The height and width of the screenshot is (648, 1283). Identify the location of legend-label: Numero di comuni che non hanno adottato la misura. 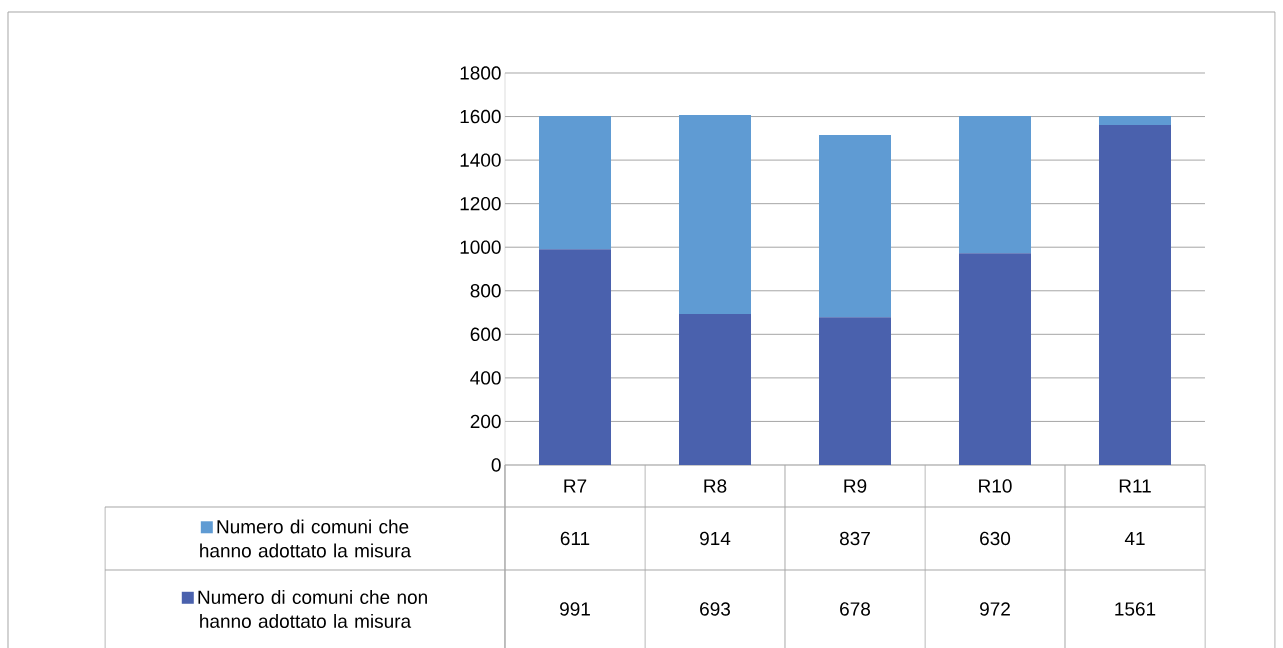
(312, 609).